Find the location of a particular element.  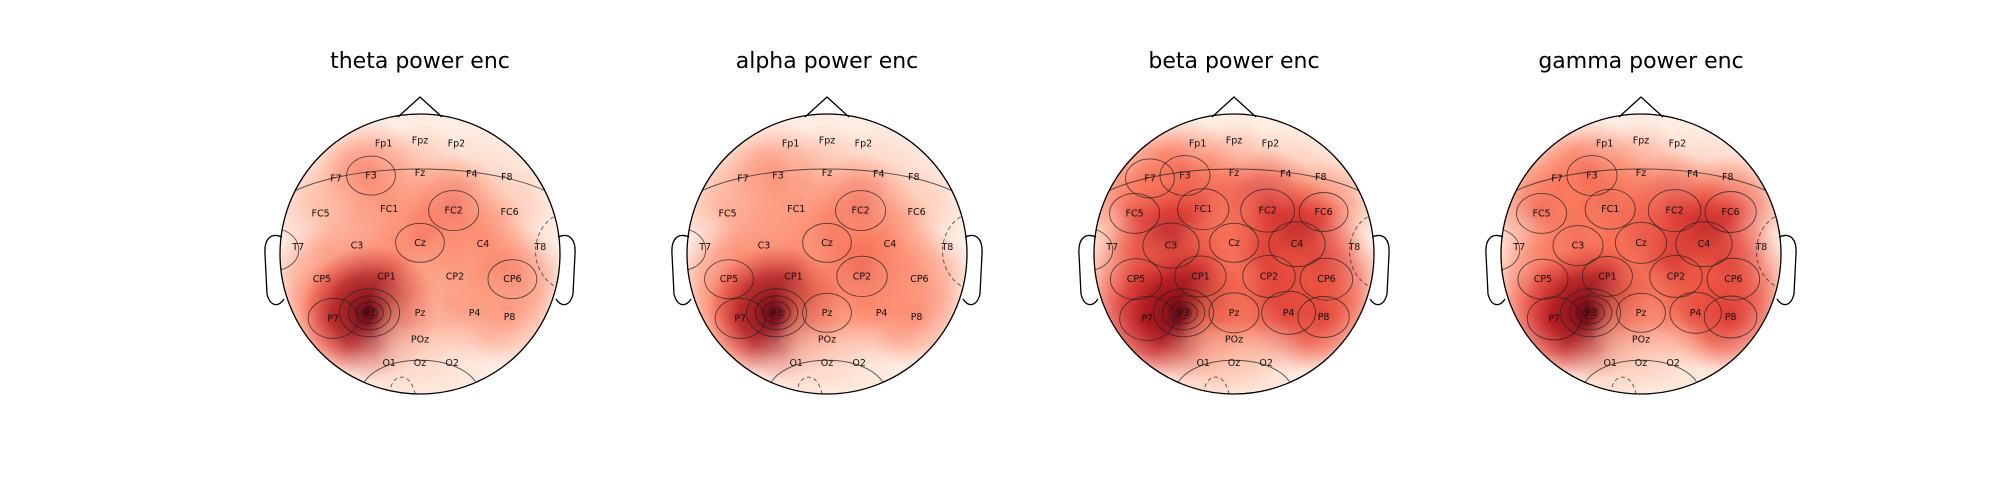

heatmap-surface is located at coordinates (827, 254).